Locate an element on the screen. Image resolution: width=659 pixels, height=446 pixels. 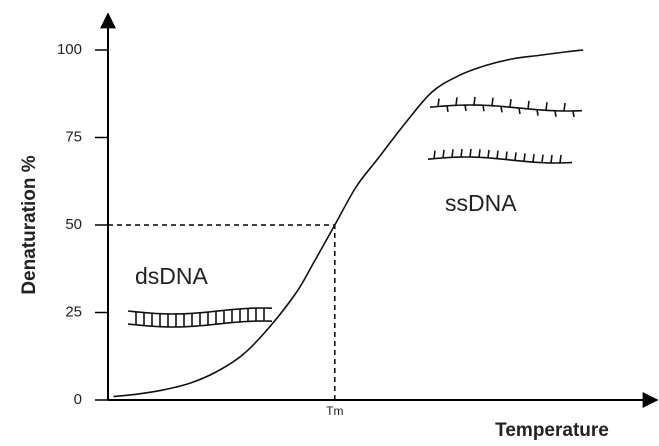
y-tick-label: 100 is located at coordinates (69, 49).